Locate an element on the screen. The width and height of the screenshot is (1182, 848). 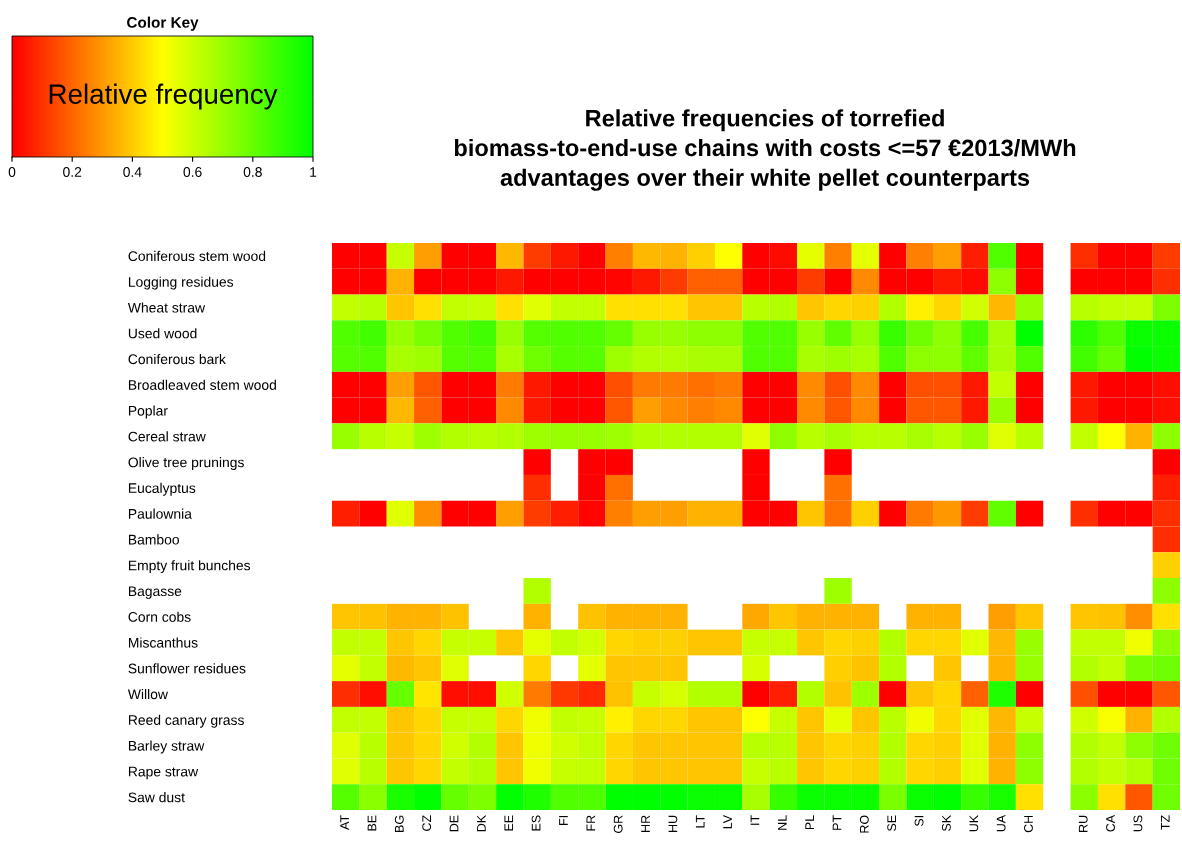
legend-title: Color Key is located at coordinates (163, 23).